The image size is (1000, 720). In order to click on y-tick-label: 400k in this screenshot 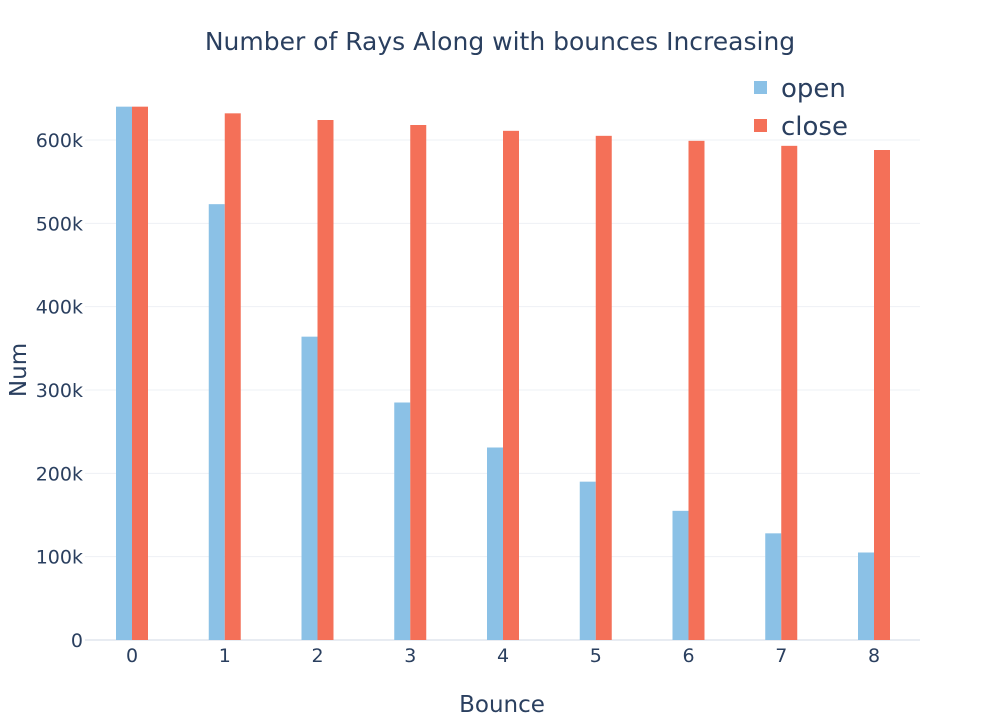, I will do `click(59, 308)`.